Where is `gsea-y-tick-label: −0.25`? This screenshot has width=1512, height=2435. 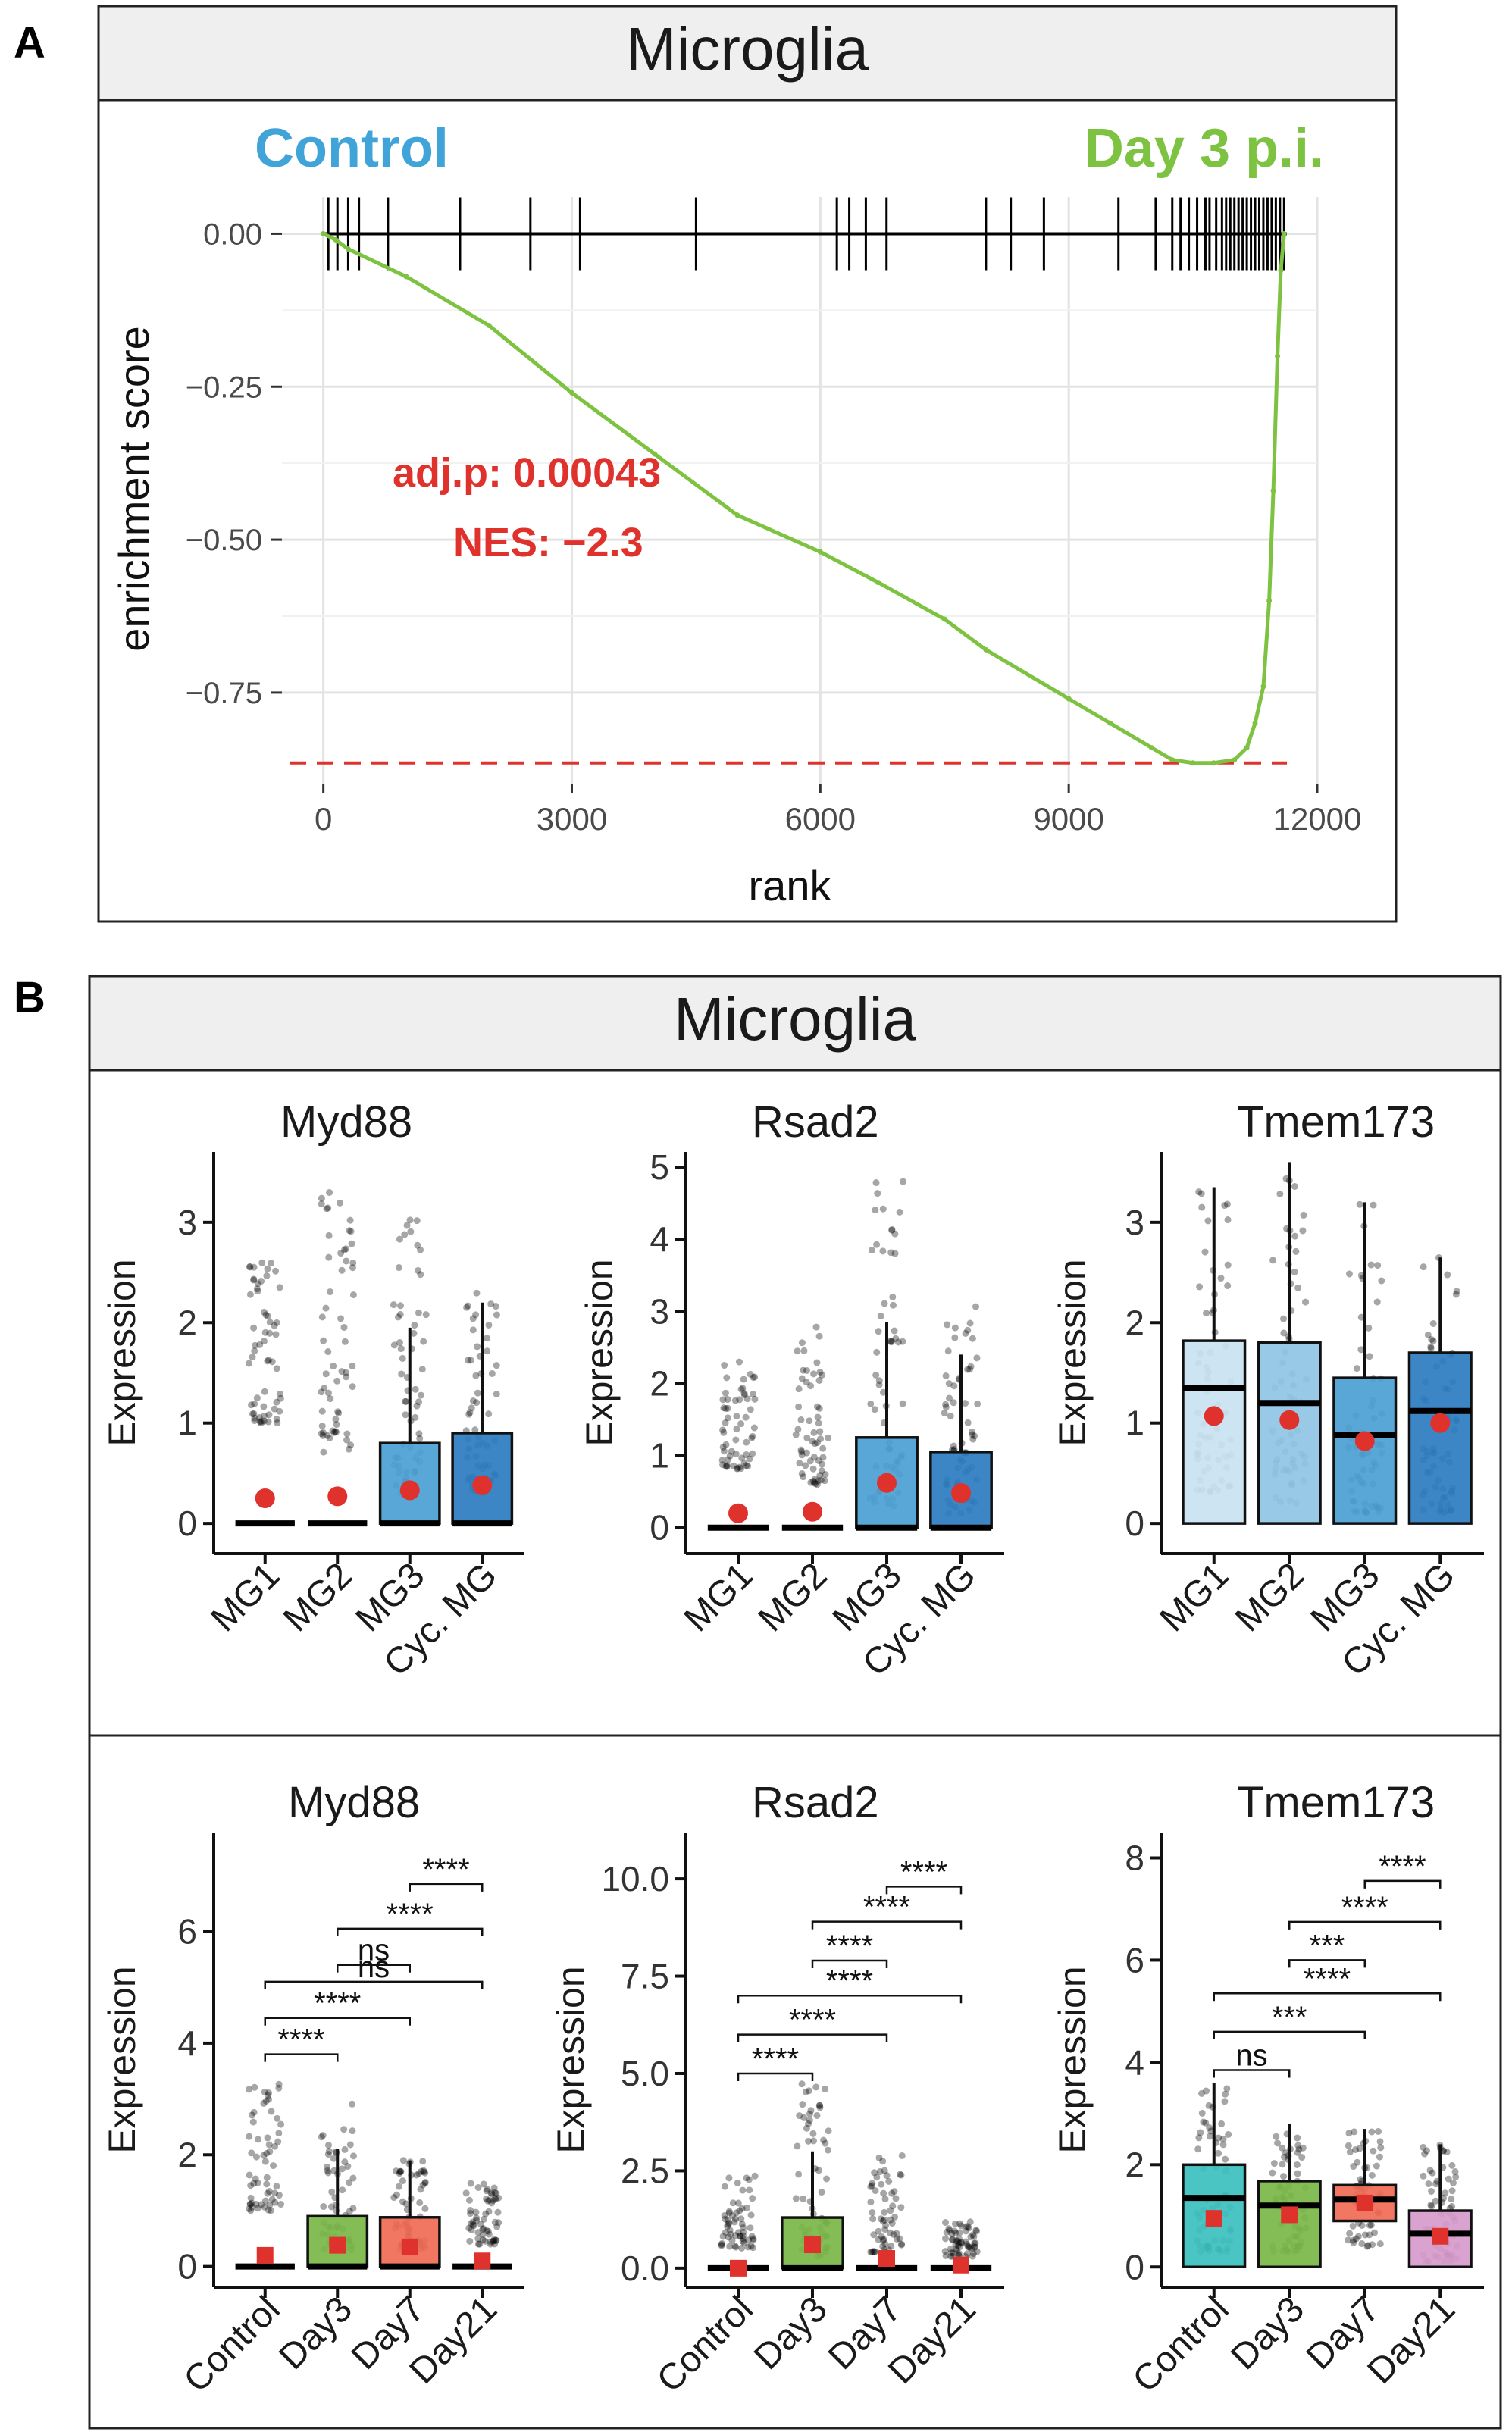
gsea-y-tick-label: −0.25 is located at coordinates (224, 387).